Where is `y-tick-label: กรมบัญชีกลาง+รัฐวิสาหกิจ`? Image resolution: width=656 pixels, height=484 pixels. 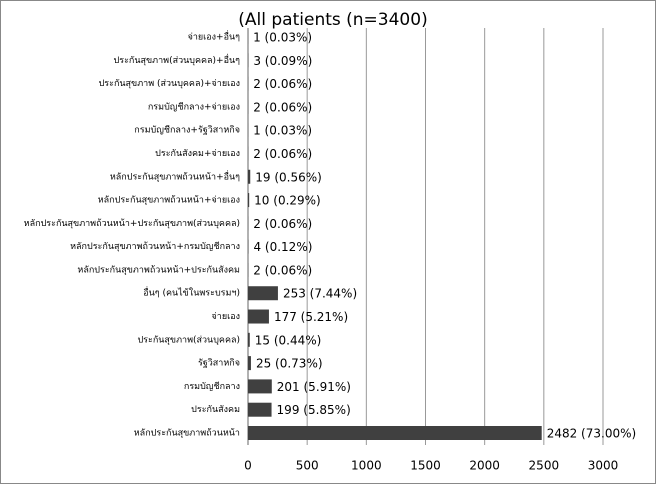
y-tick-label: กรมบัญชีกลาง+รัฐวิสาหกิจ is located at coordinates (187, 130).